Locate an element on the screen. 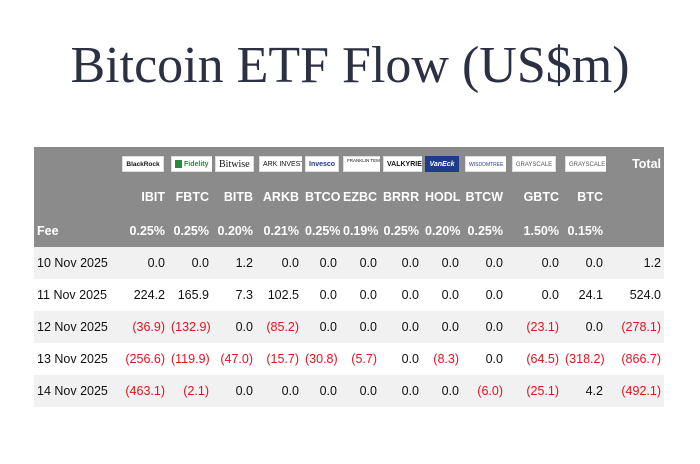 This screenshot has width=700, height=464. total-cell: (278.1) is located at coordinates (635, 327).